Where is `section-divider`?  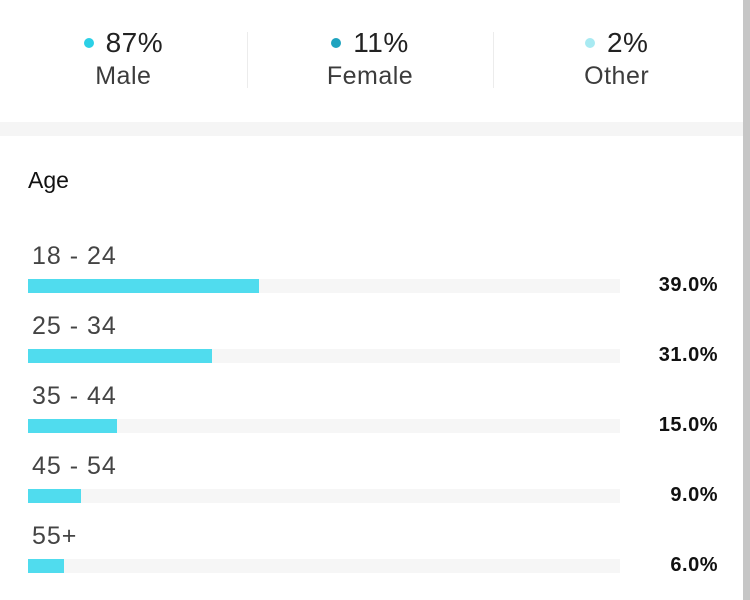
section-divider is located at coordinates (371, 129).